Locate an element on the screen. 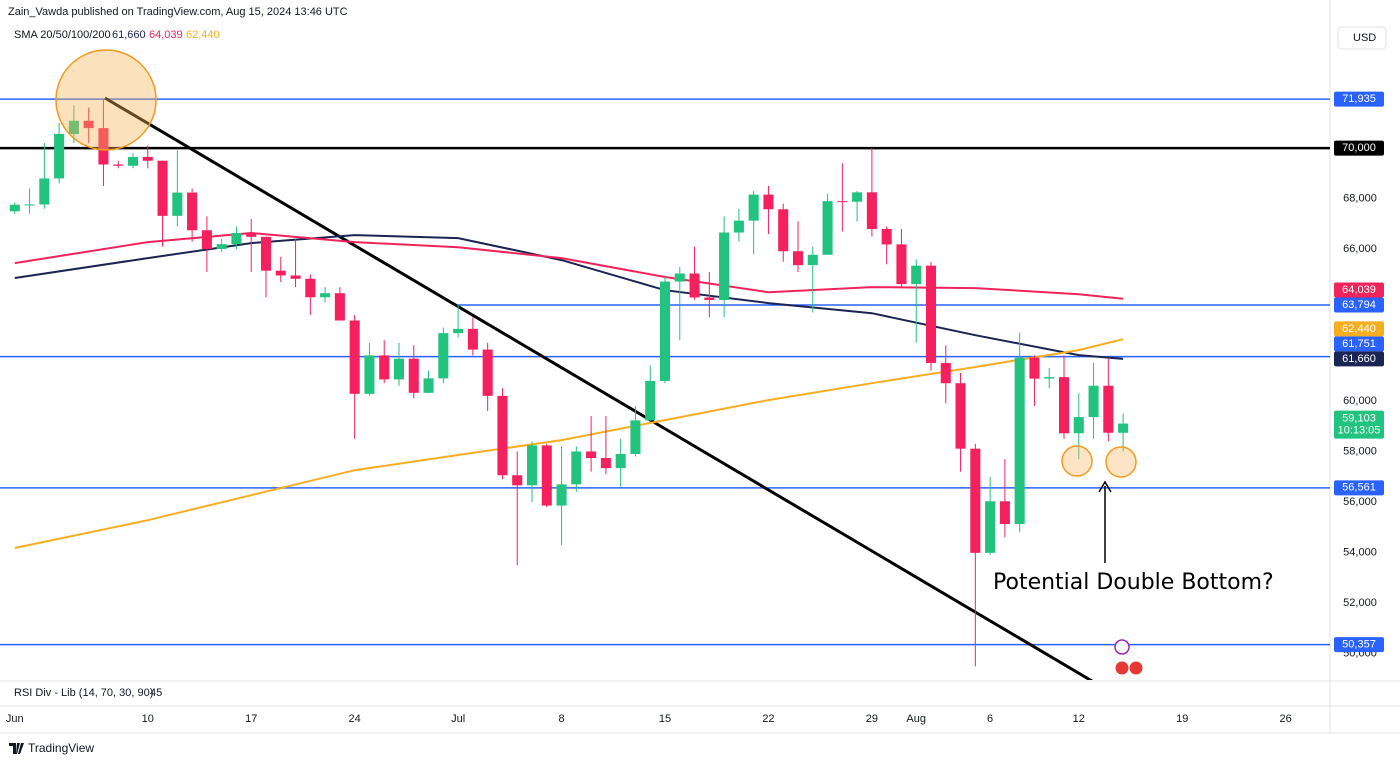 Image resolution: width=1400 pixels, height=763 pixels. price-badge-label: 64,039 is located at coordinates (1359, 290).